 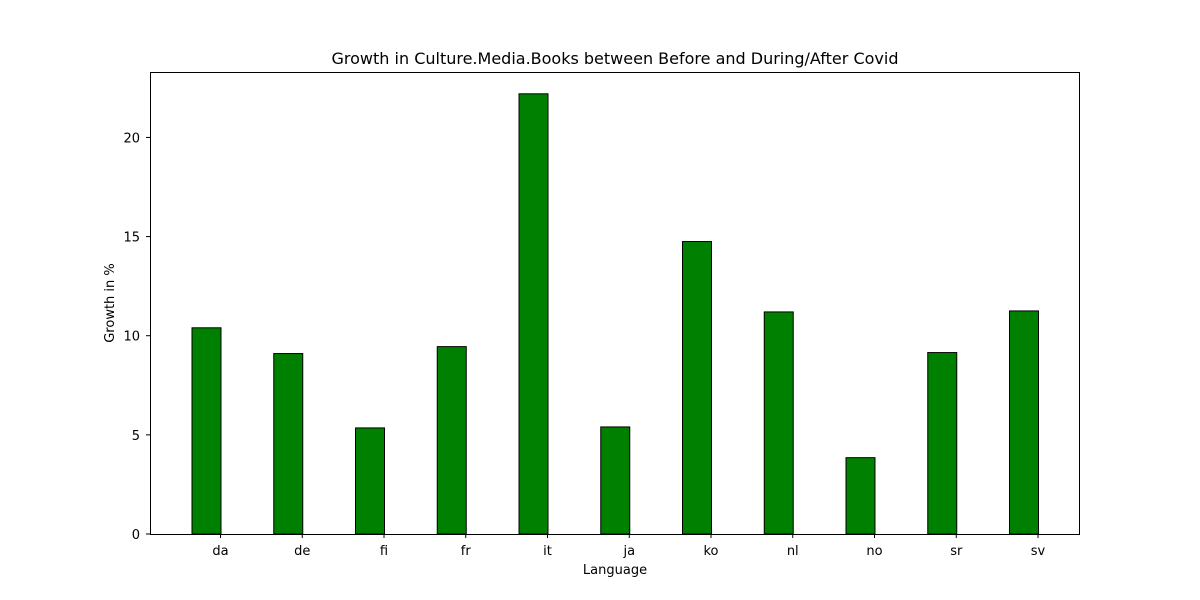 What do you see at coordinates (136, 436) in the screenshot?
I see `y-tick-label: 5` at bounding box center [136, 436].